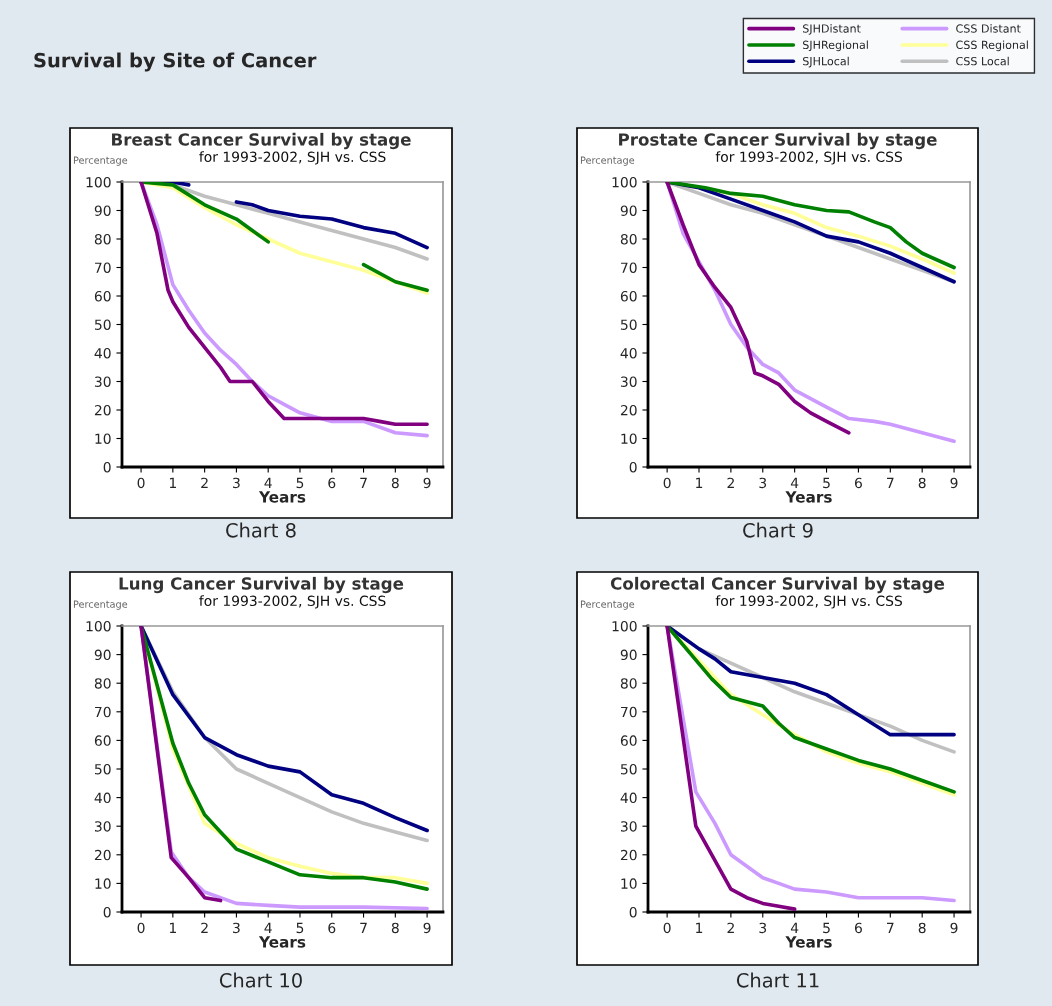 The width and height of the screenshot is (1052, 1006). I want to click on legend-label: CSS Distant, so click(988, 28).